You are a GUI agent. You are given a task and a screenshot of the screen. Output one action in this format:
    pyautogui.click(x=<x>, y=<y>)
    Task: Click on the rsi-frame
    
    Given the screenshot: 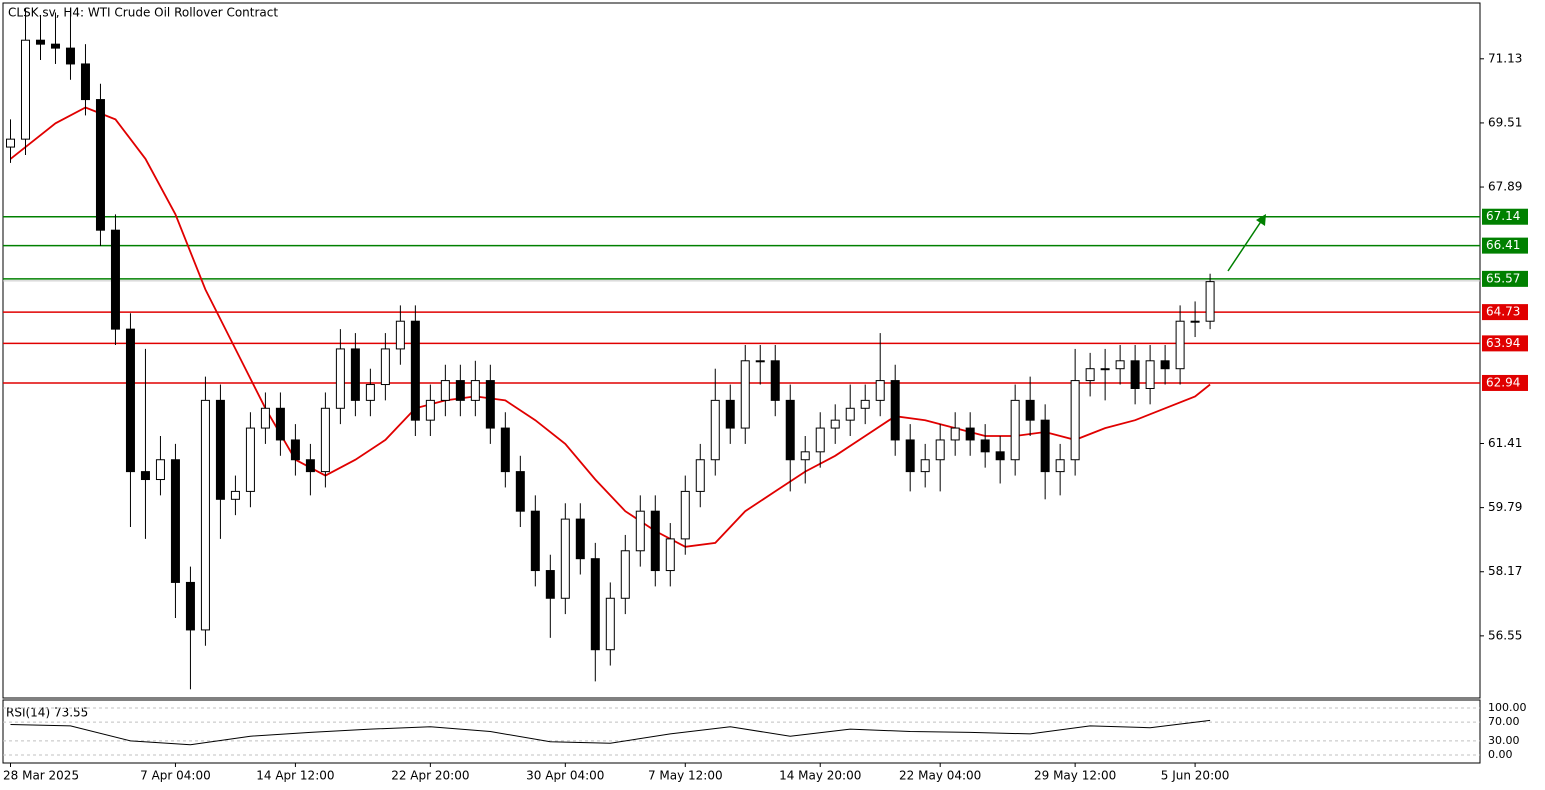 What is the action you would take?
    pyautogui.click(x=741, y=731)
    